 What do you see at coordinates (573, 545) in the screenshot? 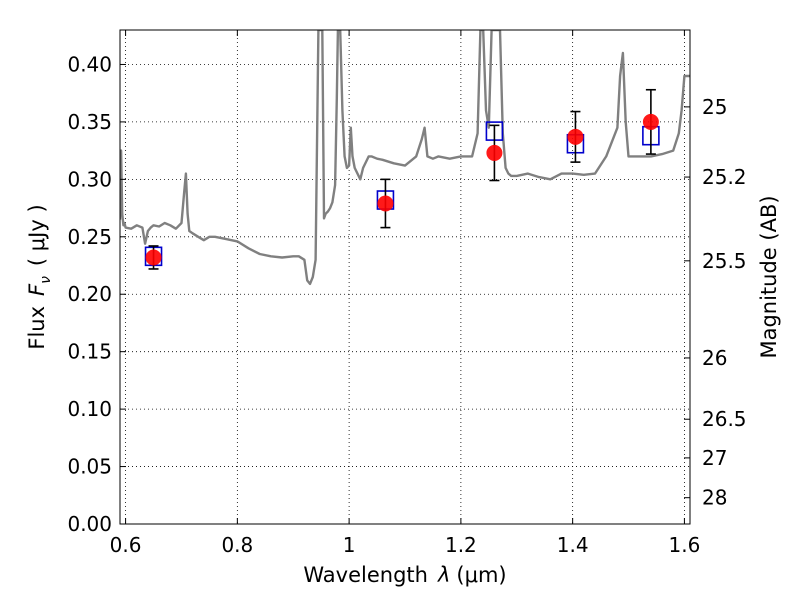
I see `x-tick-label: 1.4` at bounding box center [573, 545].